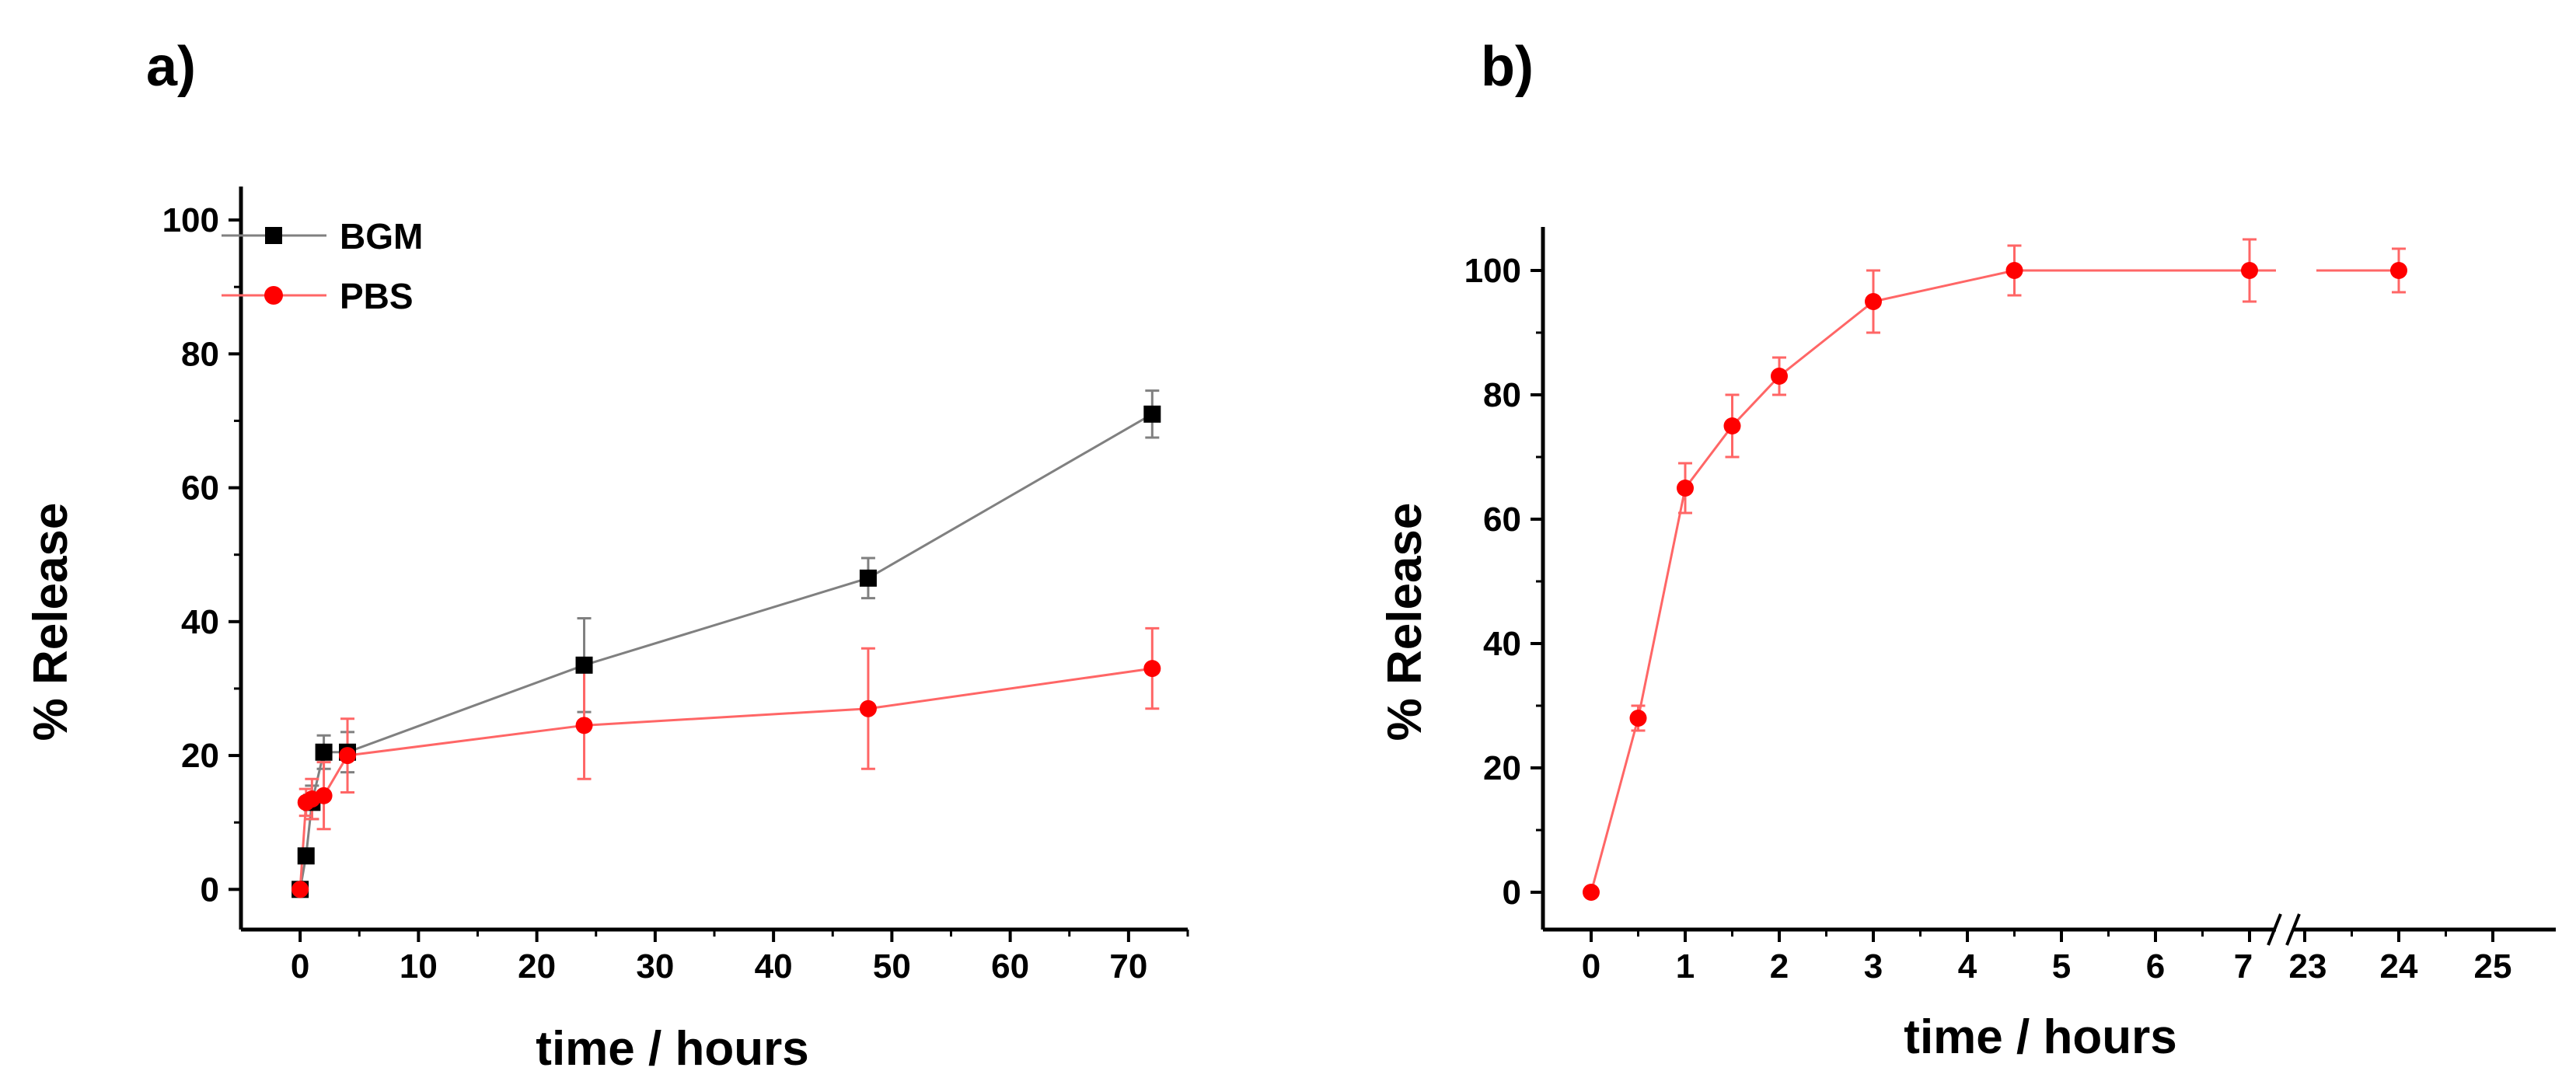  I want to click on panel-b-y-axis-title: % Release, so click(1405, 622).